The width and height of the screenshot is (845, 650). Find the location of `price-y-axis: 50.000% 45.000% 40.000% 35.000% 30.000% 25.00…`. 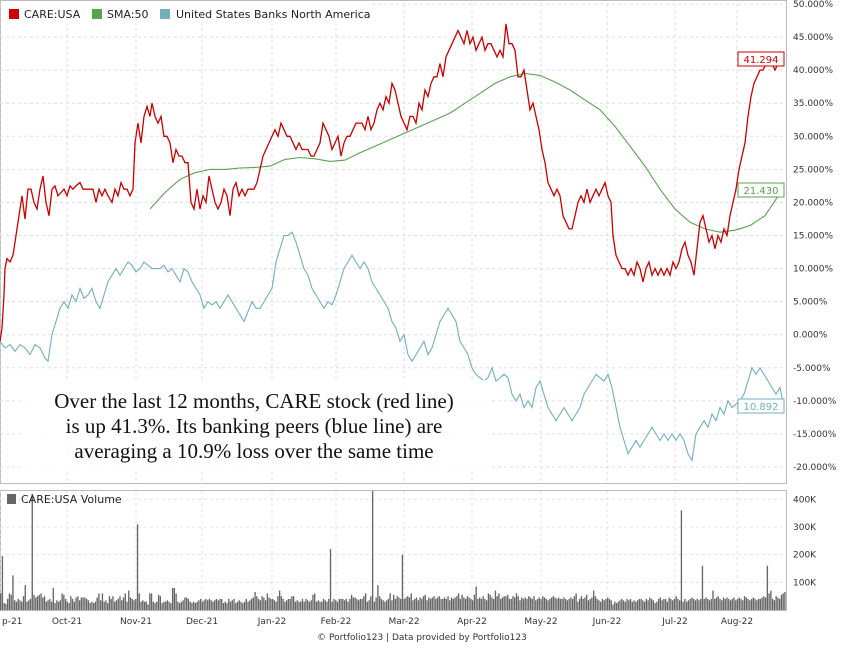

price-y-axis: 50.000% 45.000% 40.000% 35.000% 30.000% 25.00… is located at coordinates (815, 236).